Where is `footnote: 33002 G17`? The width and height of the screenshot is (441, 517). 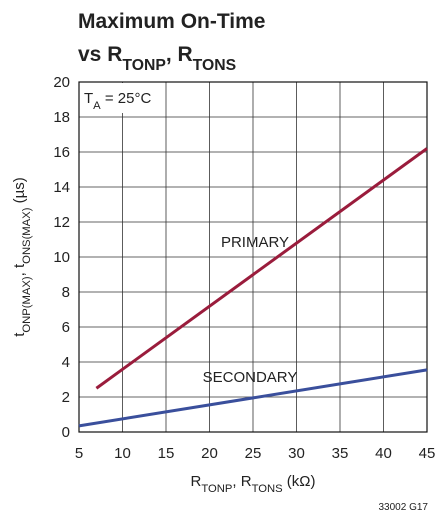 footnote: 33002 G17 is located at coordinates (404, 507).